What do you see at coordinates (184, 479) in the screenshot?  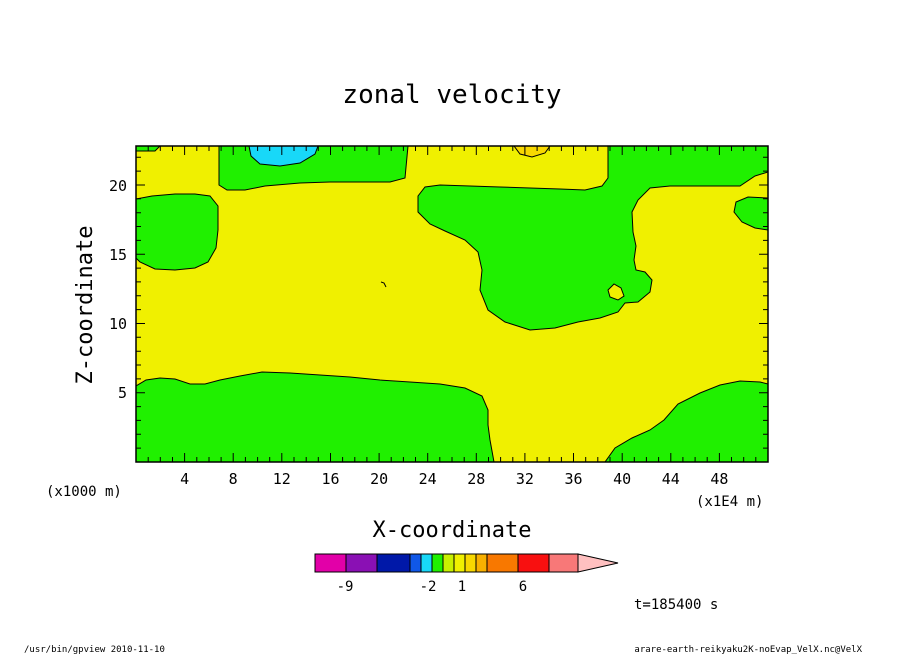 I see `x-tick-label: 4` at bounding box center [184, 479].